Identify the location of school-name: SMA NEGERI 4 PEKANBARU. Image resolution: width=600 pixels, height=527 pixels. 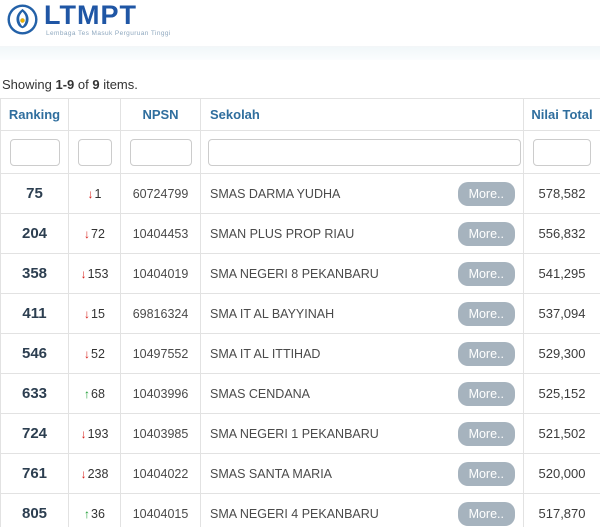
(294, 513).